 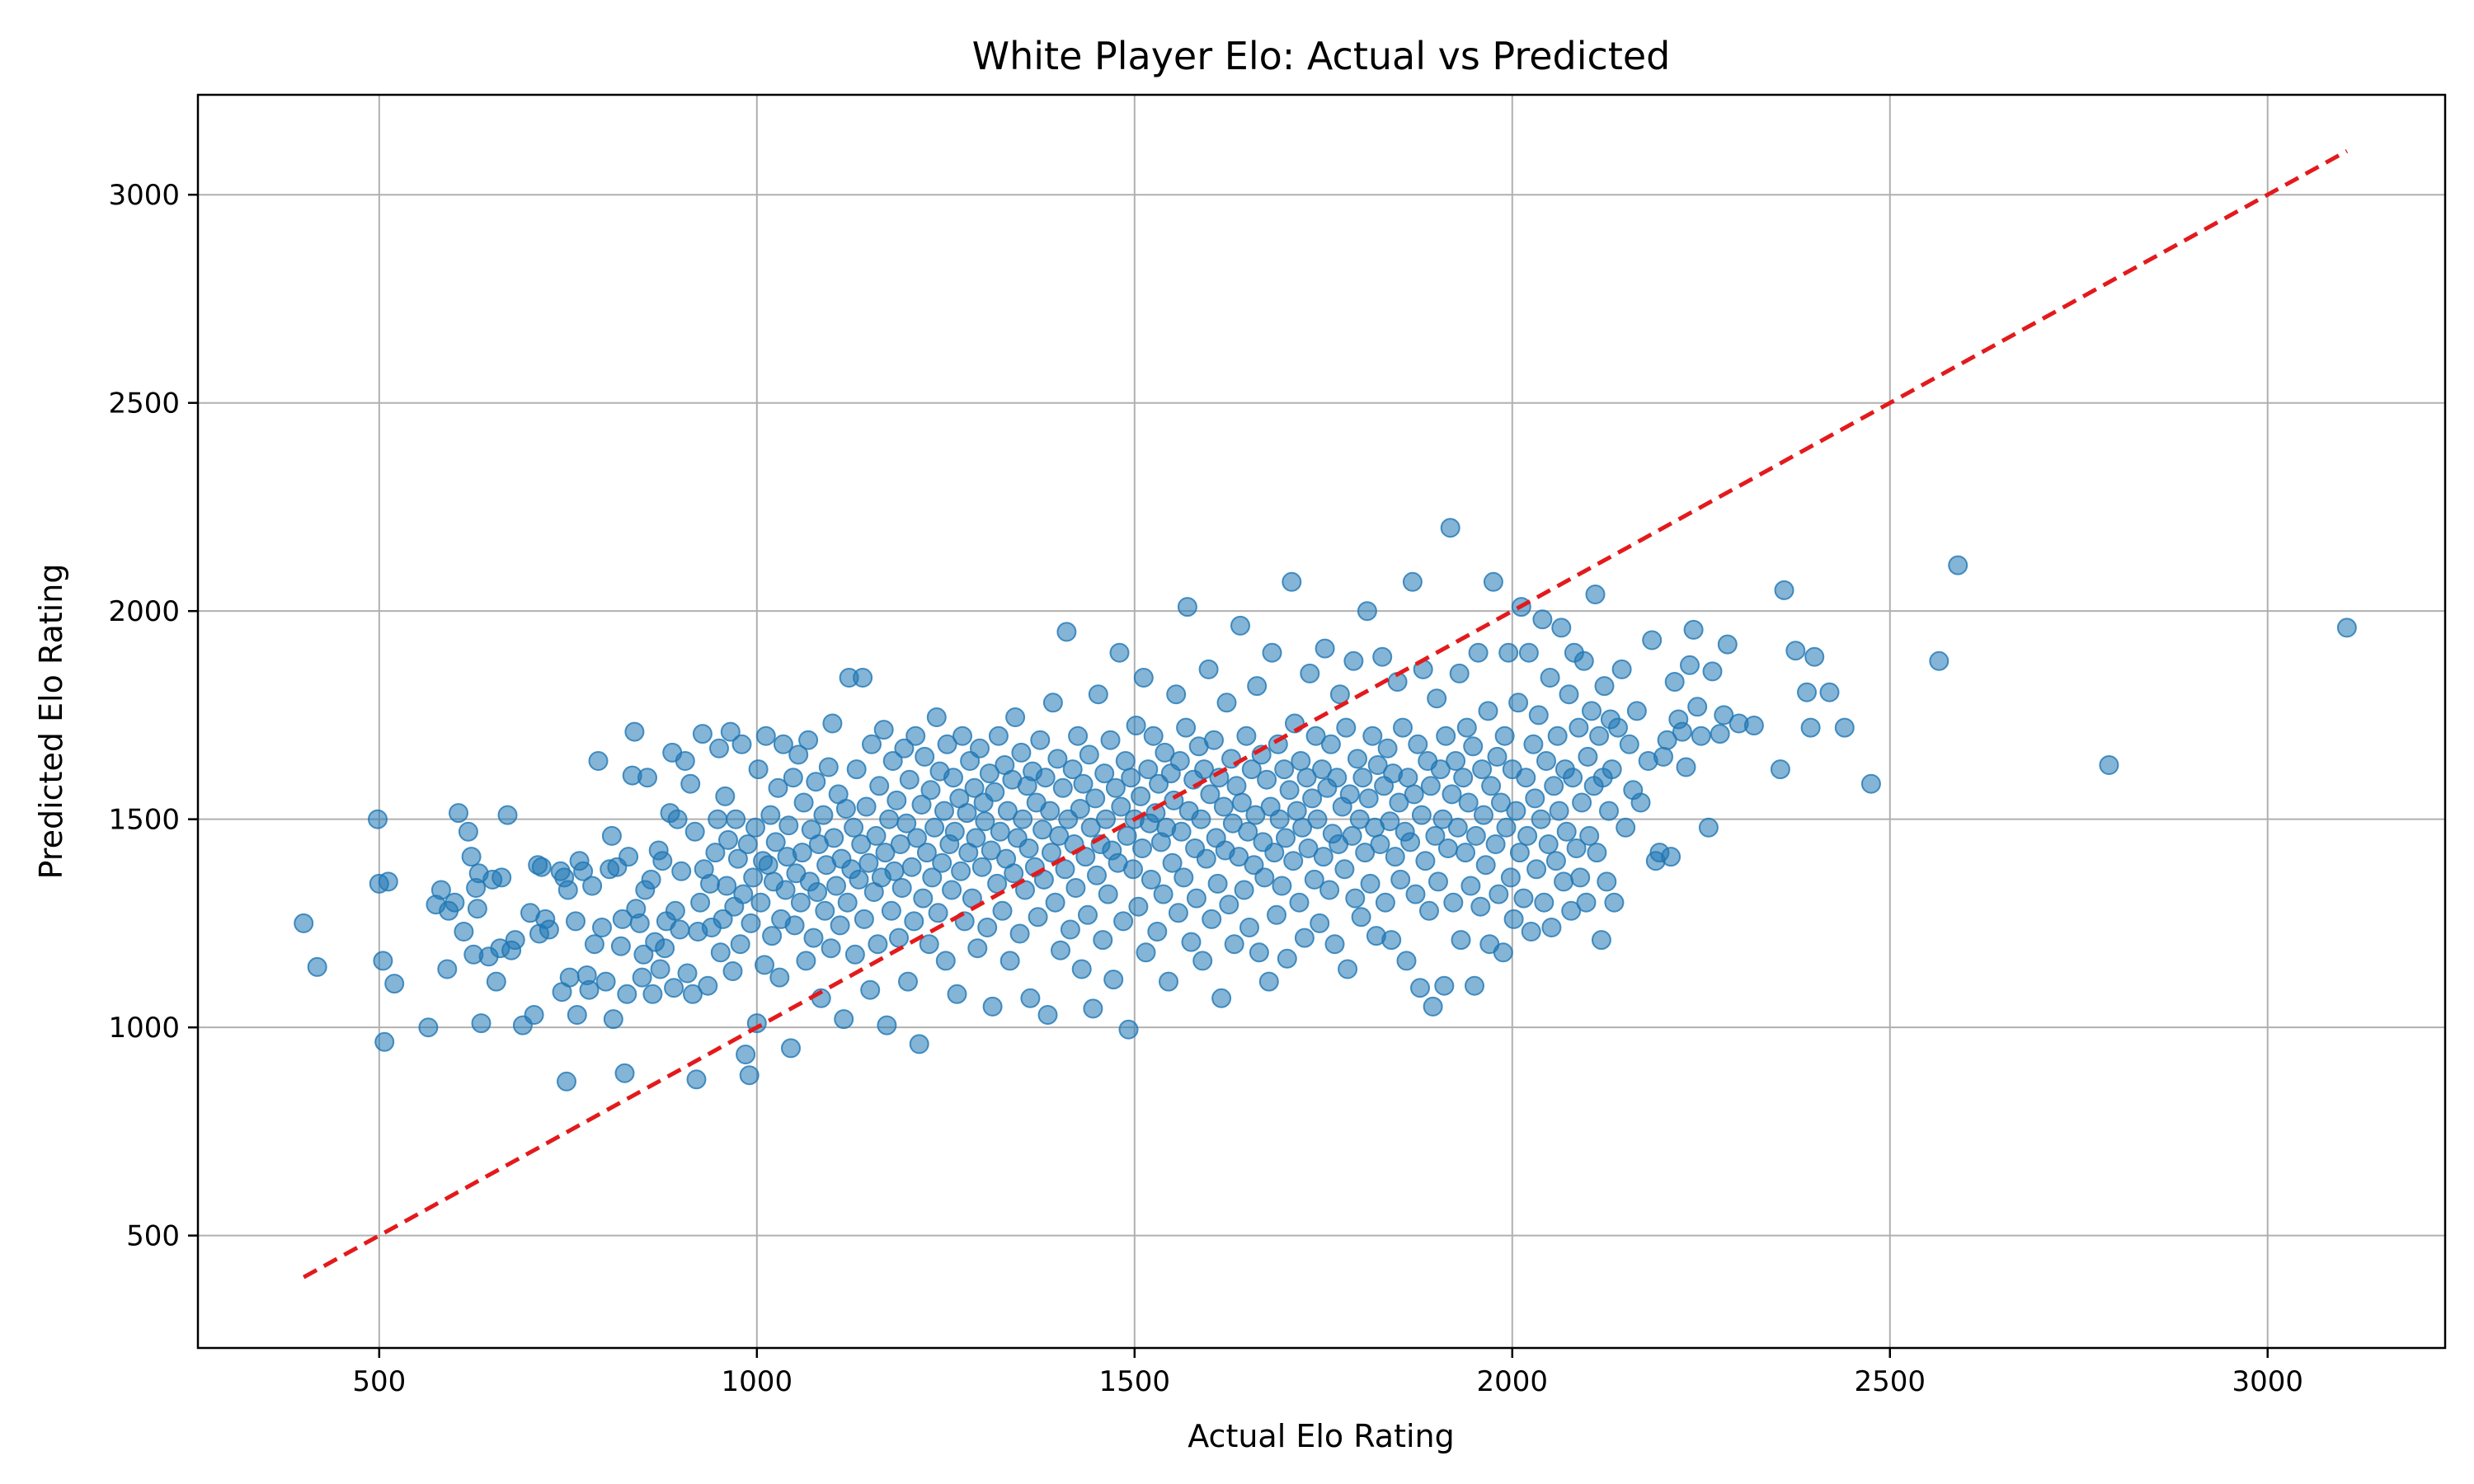 What do you see at coordinates (757, 1381) in the screenshot?
I see `x-tick-label: 1000` at bounding box center [757, 1381].